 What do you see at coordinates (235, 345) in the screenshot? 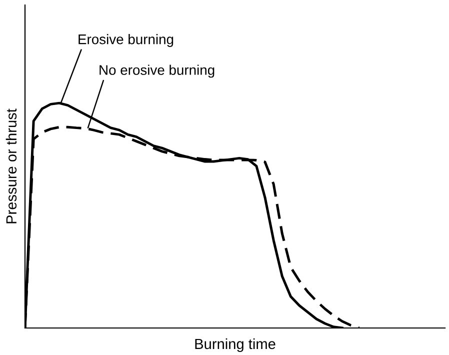
I see `x-axis-title: Burning time` at bounding box center [235, 345].